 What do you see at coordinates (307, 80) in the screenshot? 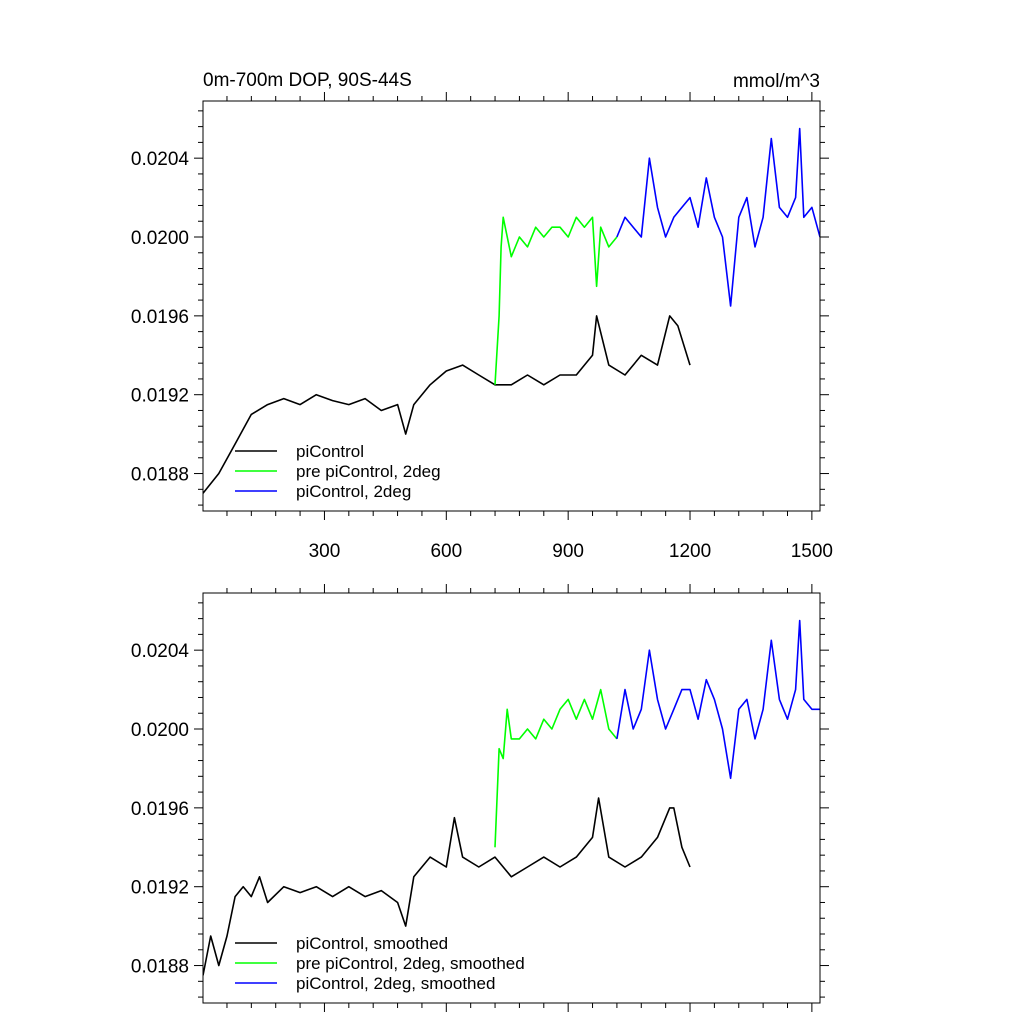
I see `chart-title: 0m-700m DOP, 90S-44S` at bounding box center [307, 80].